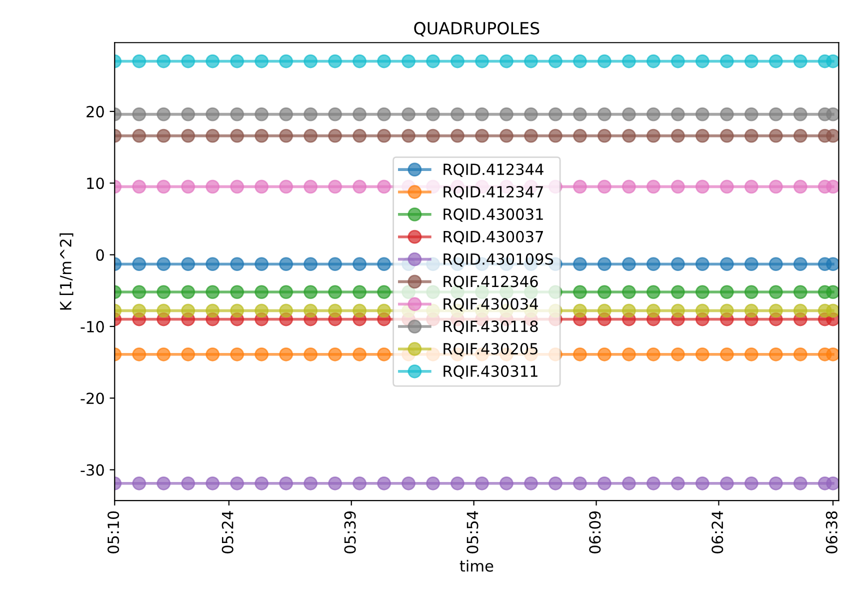 The image size is (862, 609). What do you see at coordinates (114, 532) in the screenshot?
I see `x-tick-label: 05:10` at bounding box center [114, 532].